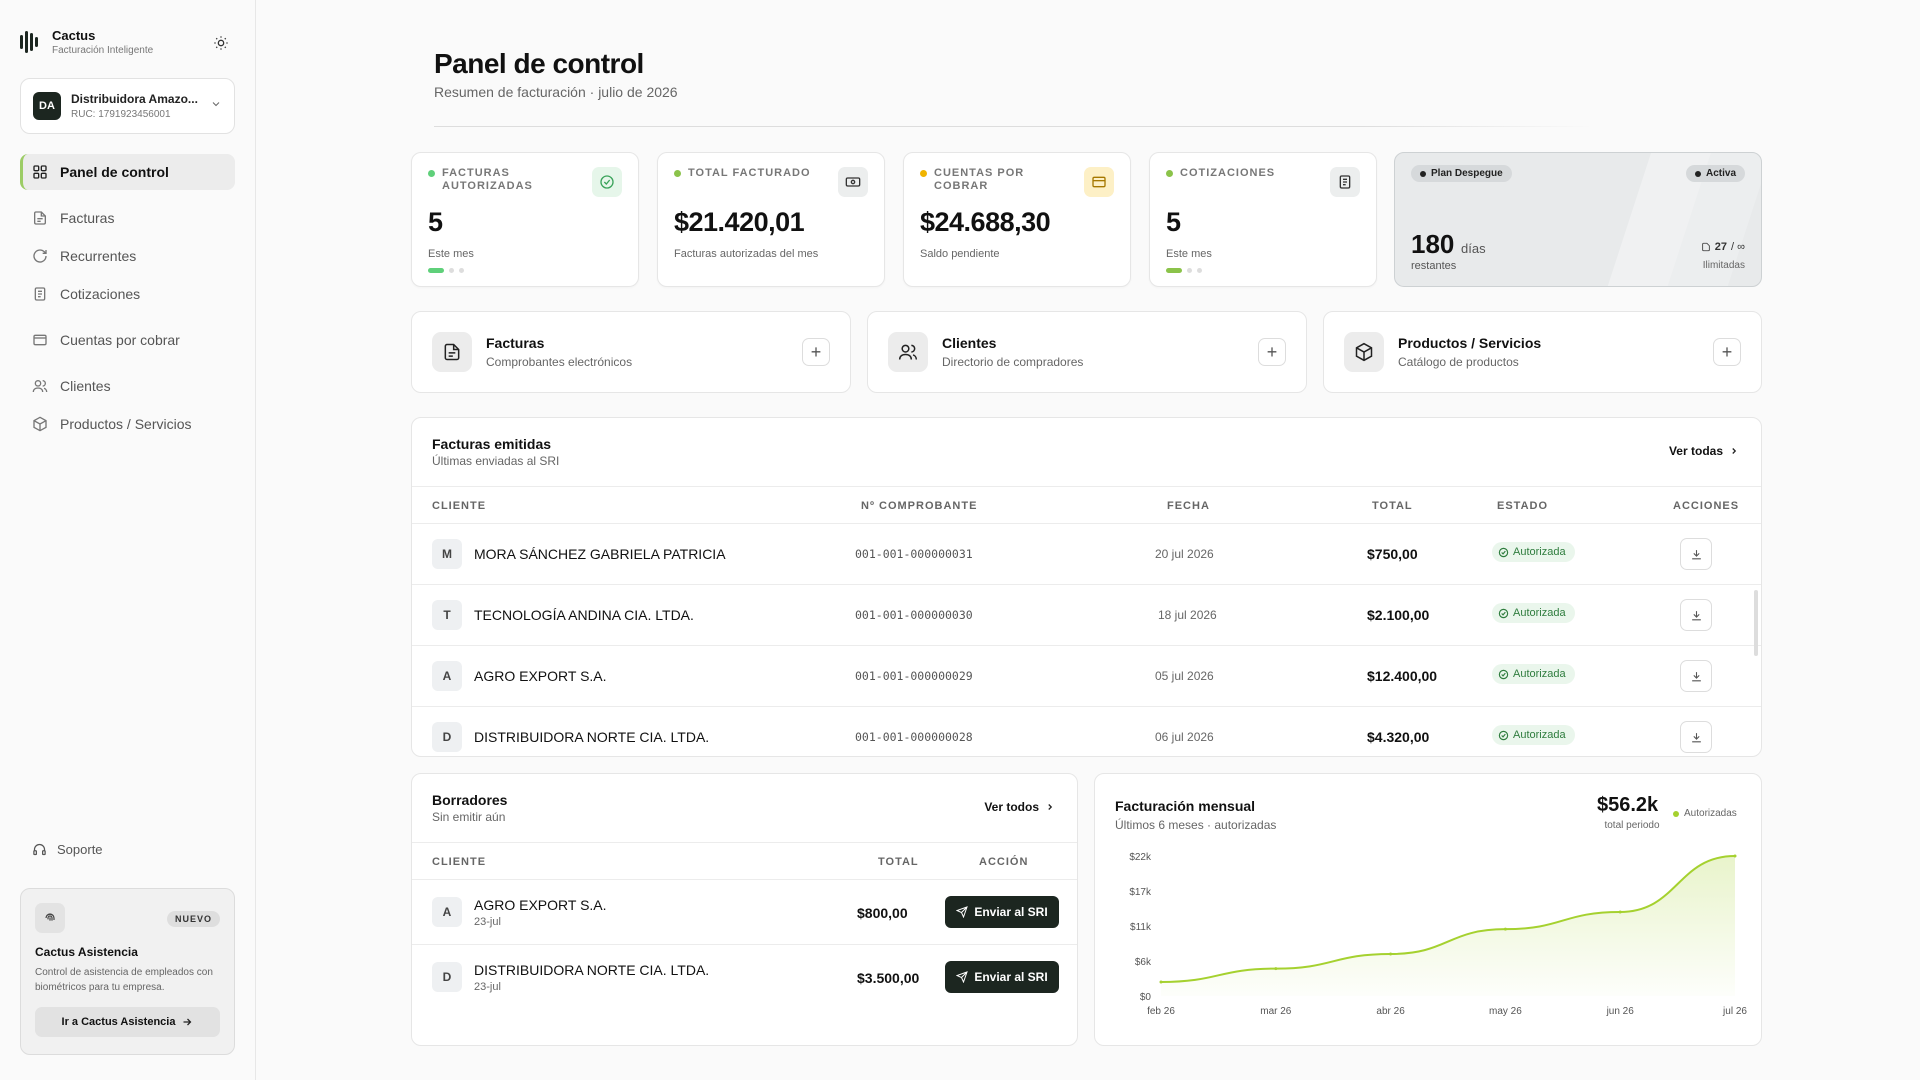 This screenshot has width=1920, height=1080. Describe the element at coordinates (1505, 1011) in the screenshot. I see `x-tick-label: may 26` at that location.